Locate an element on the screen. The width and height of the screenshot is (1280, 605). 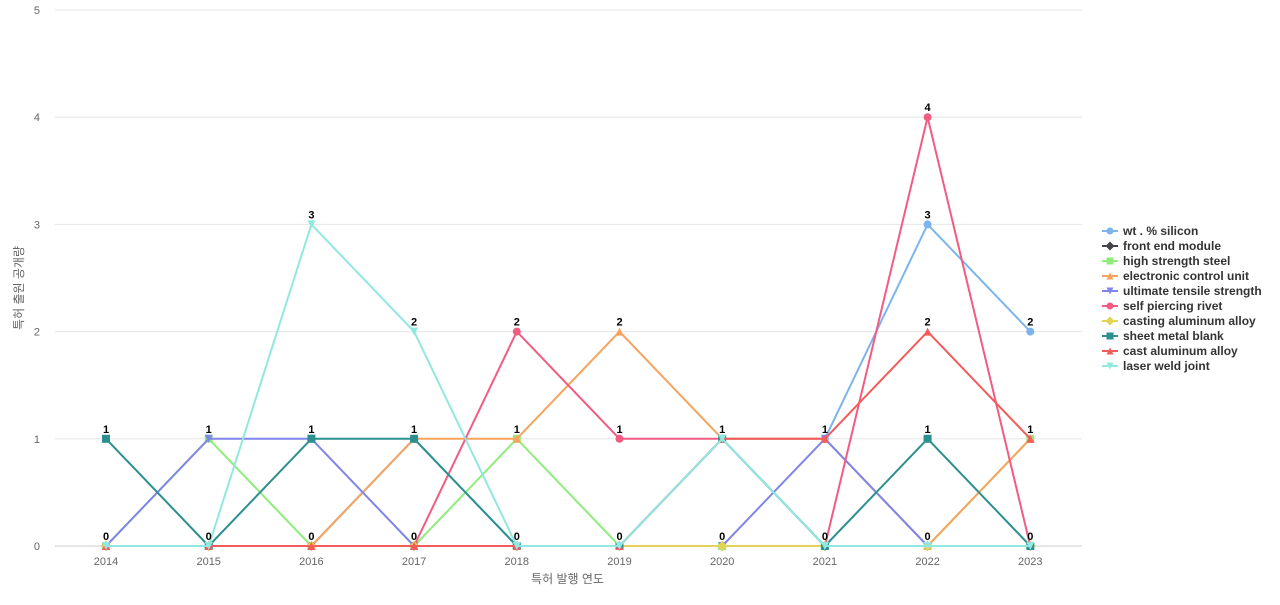
legend-item: electronic control unit is located at coordinates (1175, 276).